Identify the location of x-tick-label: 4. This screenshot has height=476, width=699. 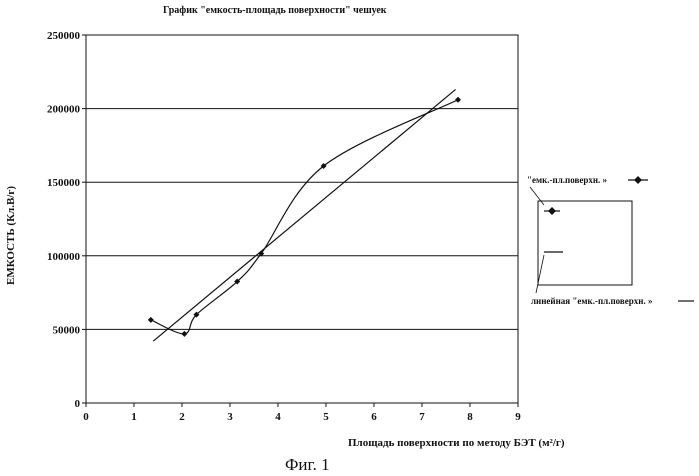
(278, 417).